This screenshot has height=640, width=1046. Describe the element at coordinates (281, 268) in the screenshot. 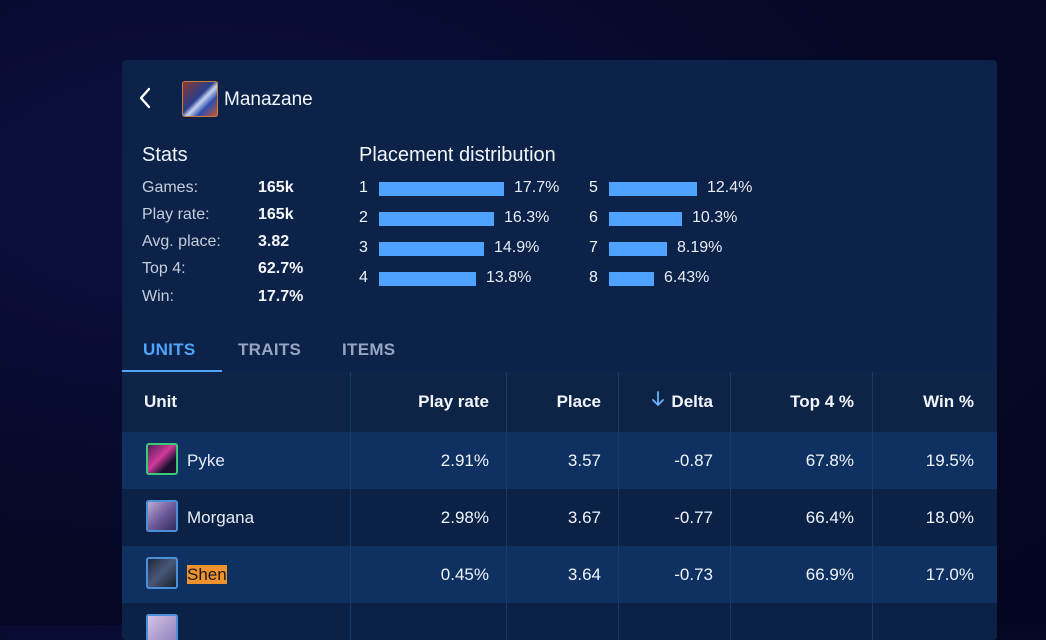

I see `stat-value: 62.7%` at that location.